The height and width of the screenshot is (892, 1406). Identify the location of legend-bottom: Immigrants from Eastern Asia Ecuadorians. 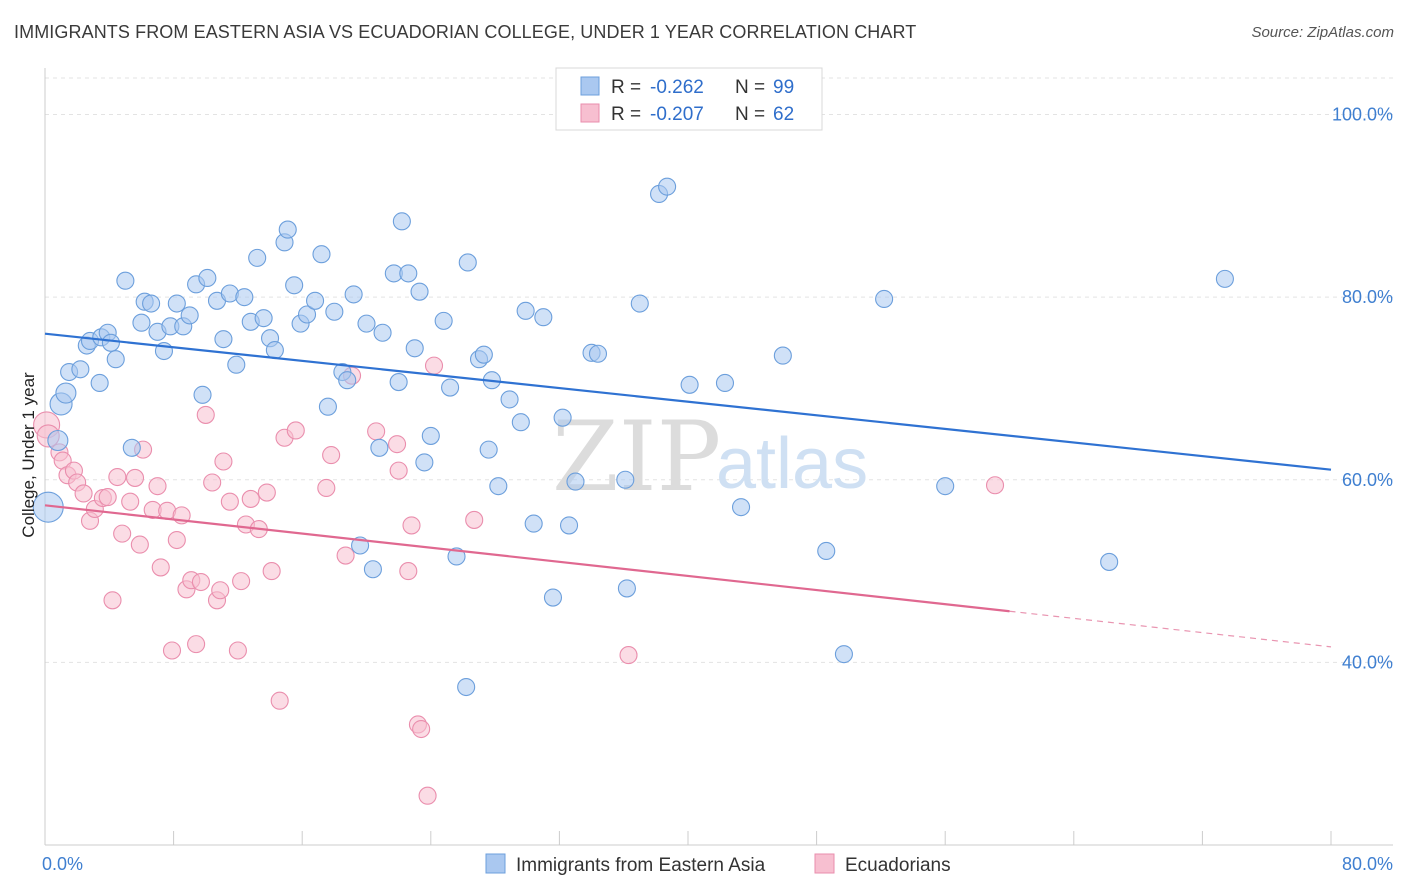
(718, 864).